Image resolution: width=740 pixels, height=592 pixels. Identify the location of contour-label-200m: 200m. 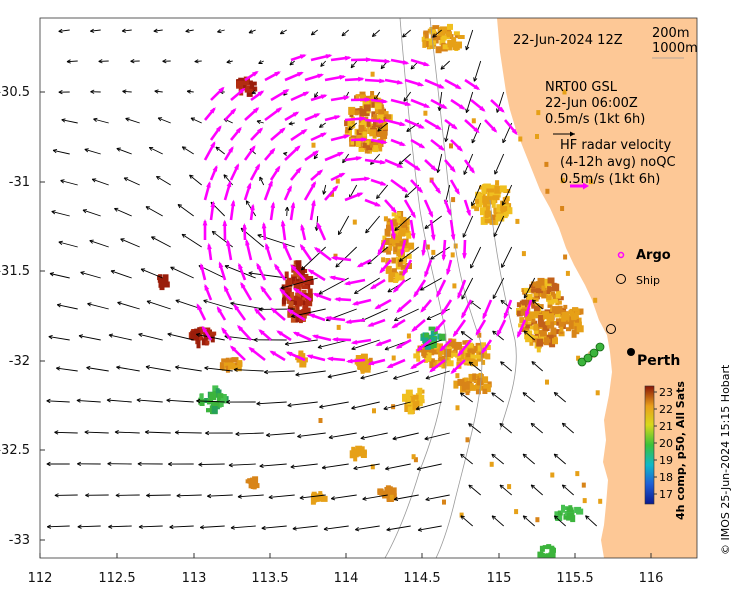
(670, 33).